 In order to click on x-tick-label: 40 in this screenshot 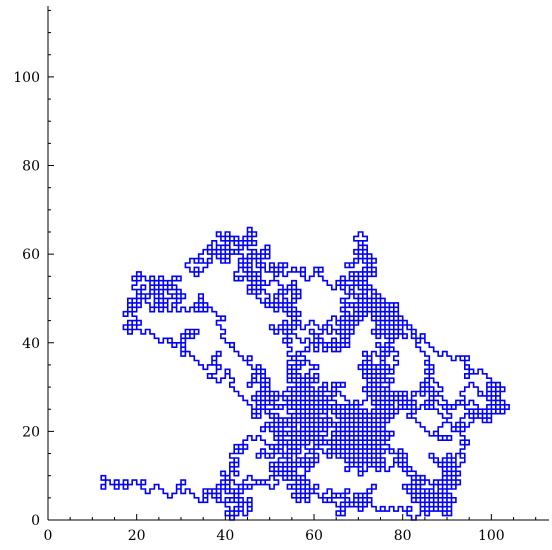, I will do `click(225, 536)`.